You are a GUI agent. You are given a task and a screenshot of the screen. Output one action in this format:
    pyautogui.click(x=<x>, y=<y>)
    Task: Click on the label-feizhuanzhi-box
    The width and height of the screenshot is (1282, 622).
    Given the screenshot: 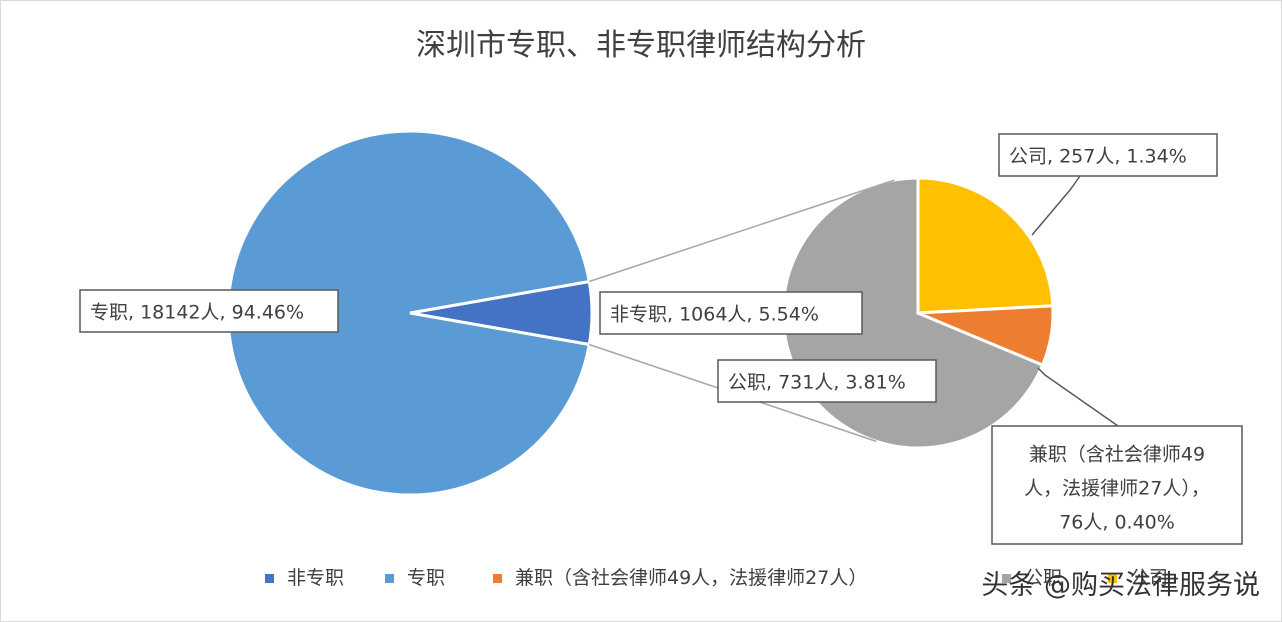 What is the action you would take?
    pyautogui.click(x=731, y=313)
    